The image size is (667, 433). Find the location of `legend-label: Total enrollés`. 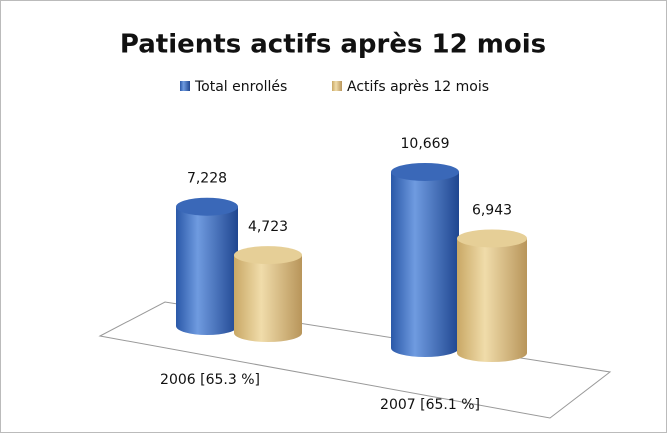

legend-label: Total enrollés is located at coordinates (240, 87).